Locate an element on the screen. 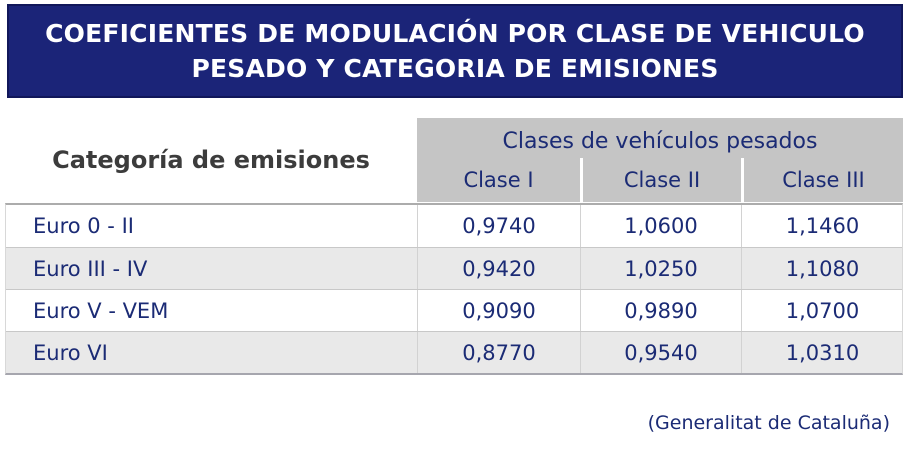 The image size is (913, 461). table-row: Euro III - IV 0,9420 1,0250 1,1080 is located at coordinates (454, 268).